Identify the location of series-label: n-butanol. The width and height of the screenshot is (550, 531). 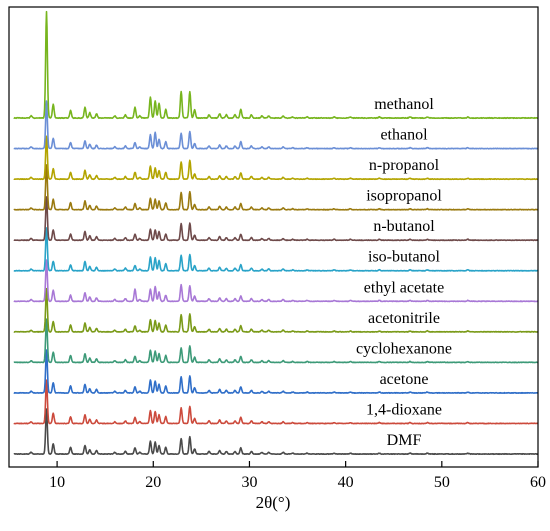
(404, 226).